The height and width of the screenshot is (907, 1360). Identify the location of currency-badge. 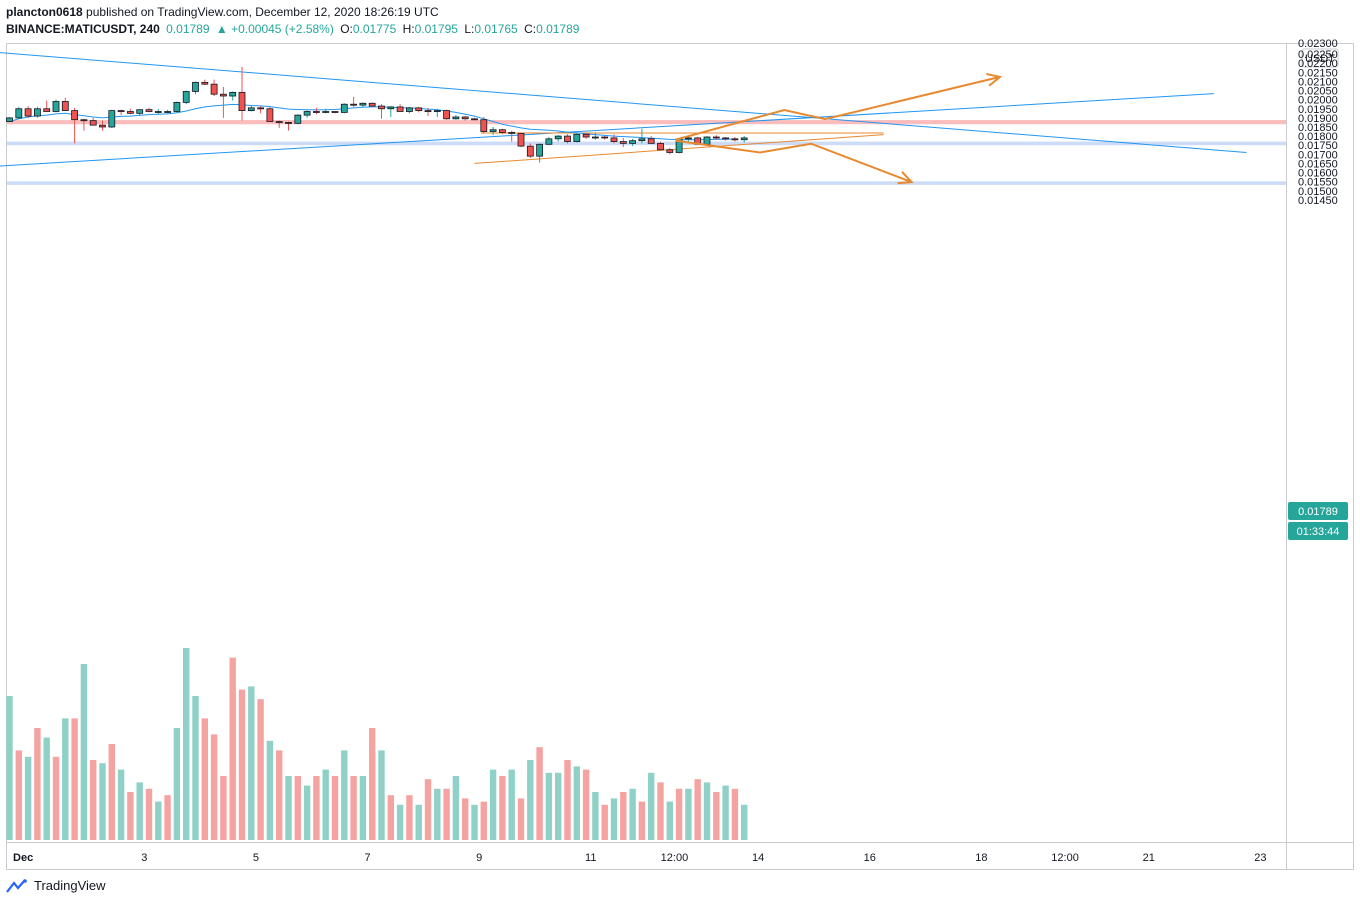
(1320, 58).